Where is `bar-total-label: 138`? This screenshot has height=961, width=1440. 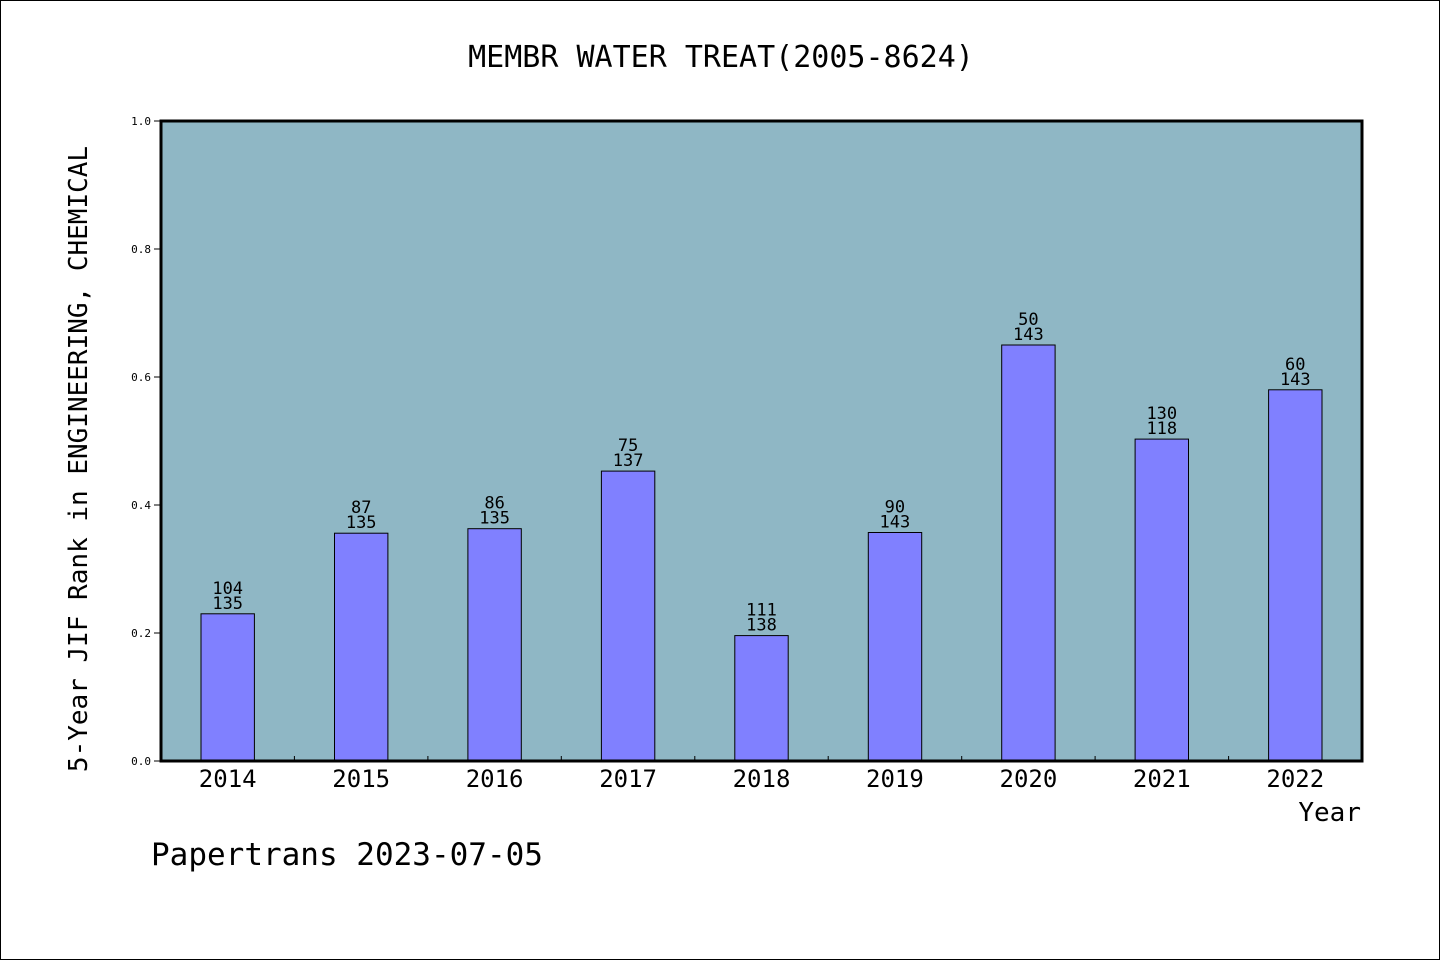
bar-total-label: 138 is located at coordinates (761, 626).